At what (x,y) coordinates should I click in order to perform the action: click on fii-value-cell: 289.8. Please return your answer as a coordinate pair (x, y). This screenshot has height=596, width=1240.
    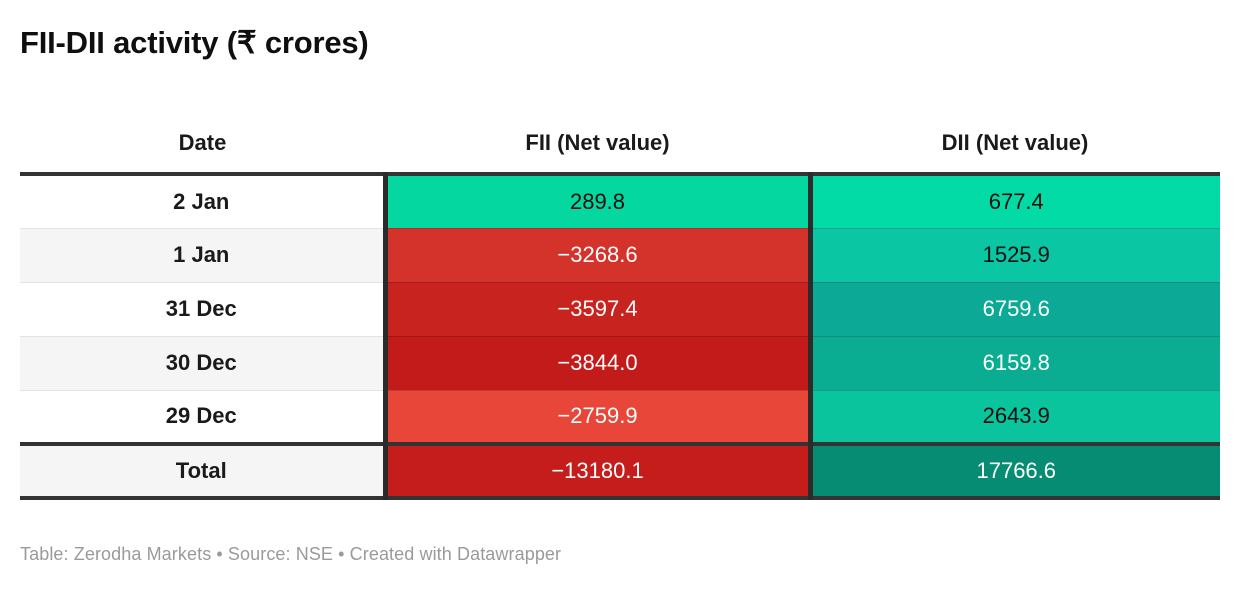
    Looking at the image, I should click on (596, 200).